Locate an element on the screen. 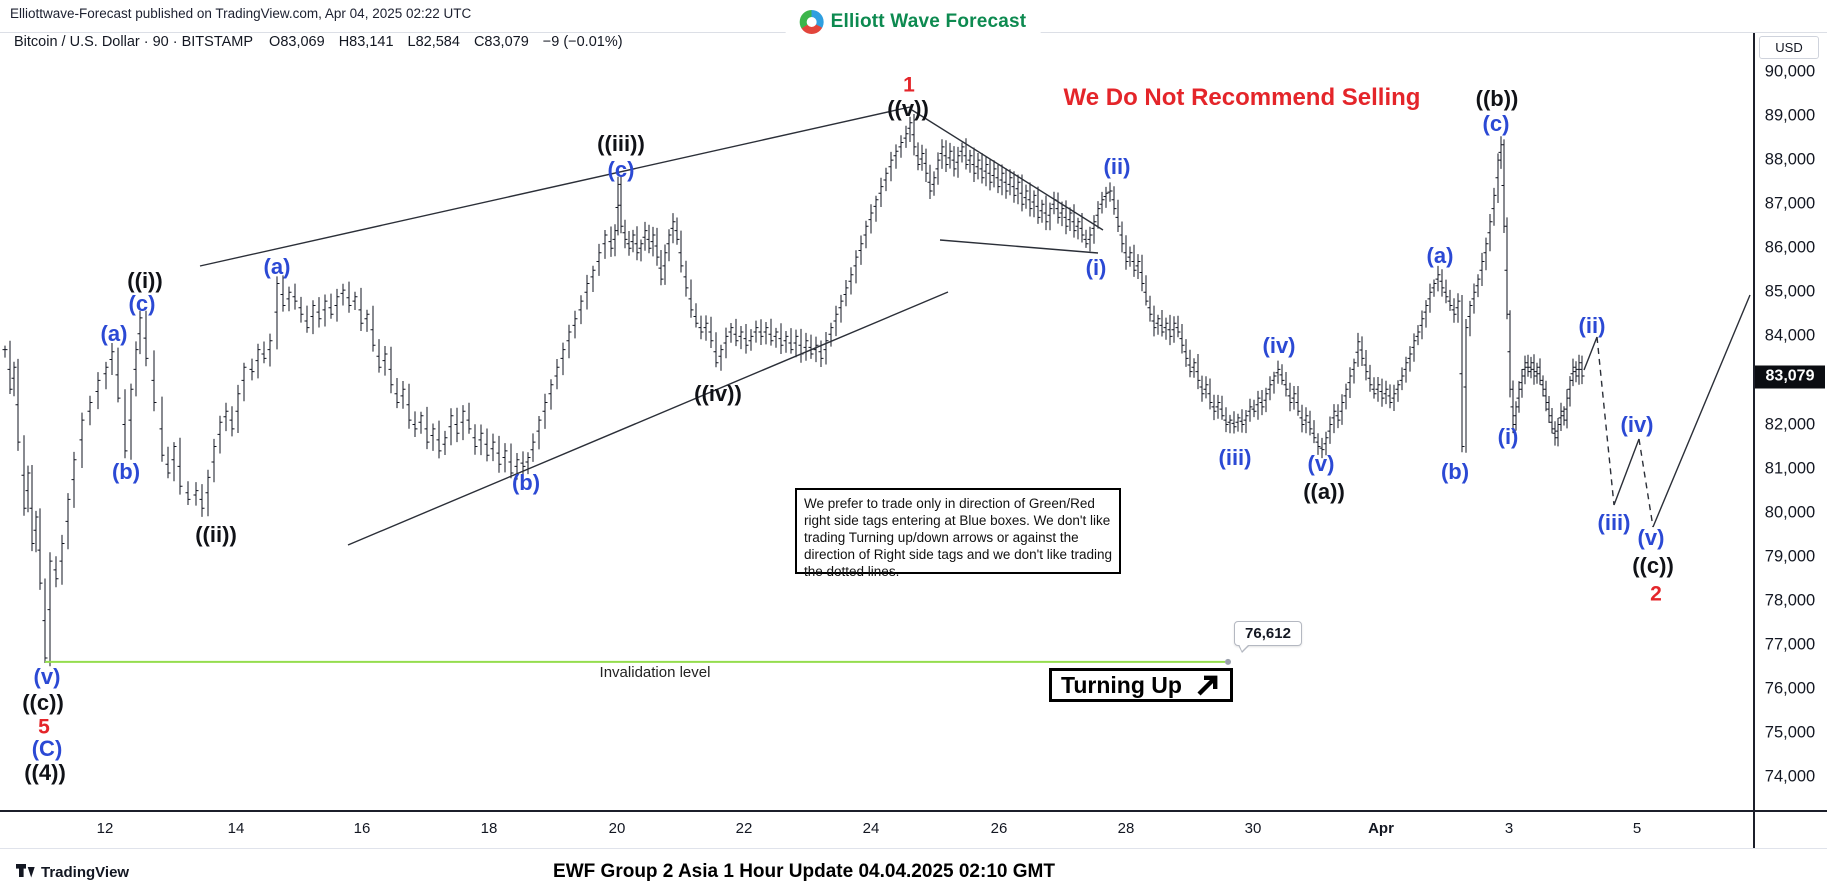 This screenshot has height=892, width=1827. symbol-title: Bitcoin / U.S. Dollar · 90 · BITSTAMP is located at coordinates (134, 42).